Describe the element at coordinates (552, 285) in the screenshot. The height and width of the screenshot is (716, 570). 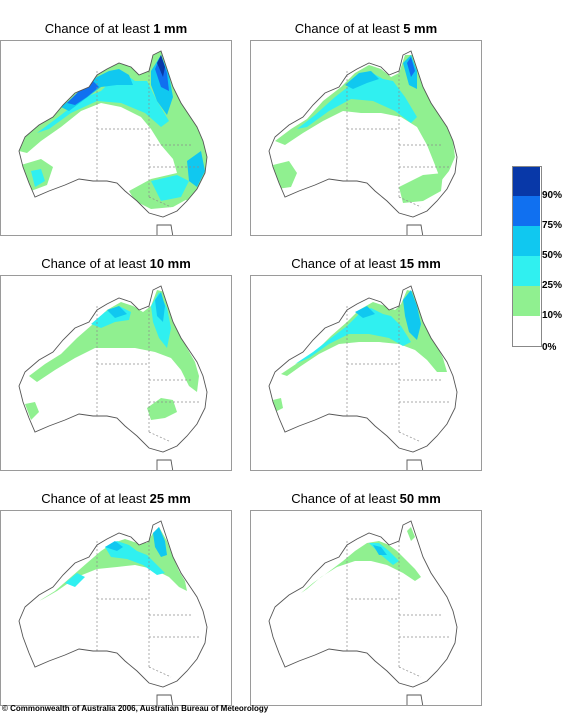
I see `legend-label-25: 25%` at that location.